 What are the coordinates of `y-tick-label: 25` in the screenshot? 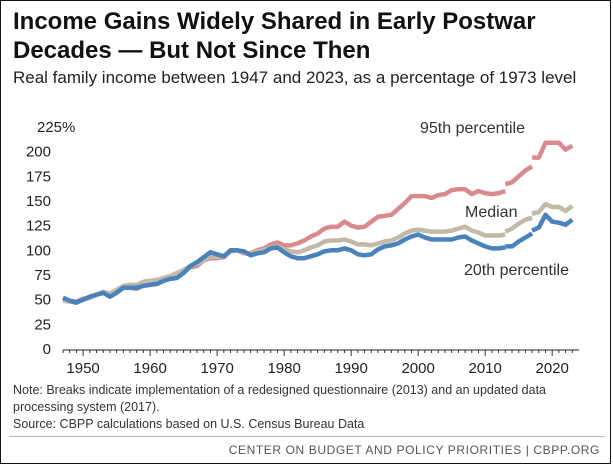 It's located at (42, 324).